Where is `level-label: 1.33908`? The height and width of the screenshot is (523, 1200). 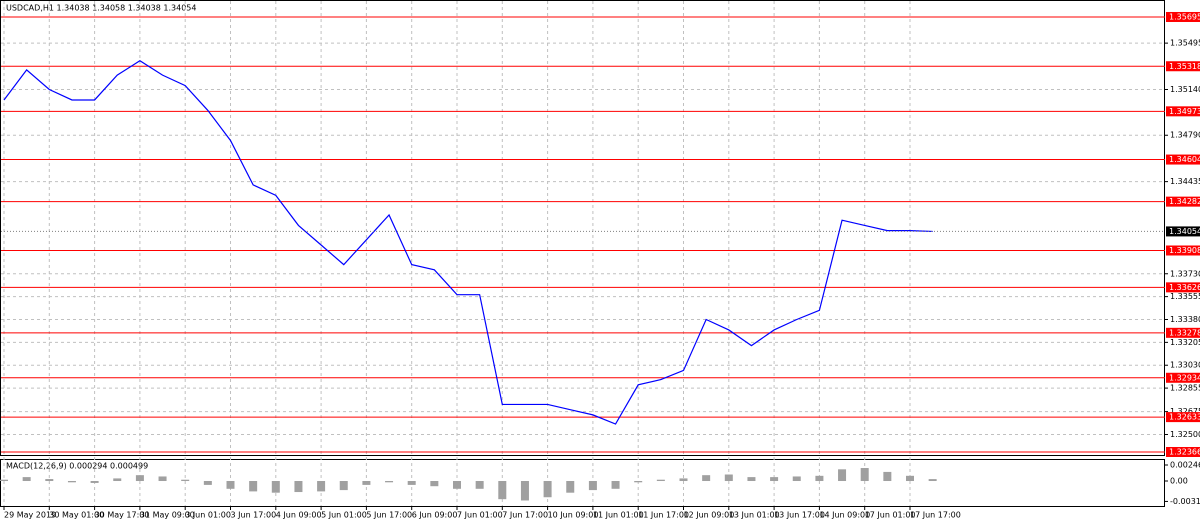 level-label: 1.33908 is located at coordinates (1184, 250).